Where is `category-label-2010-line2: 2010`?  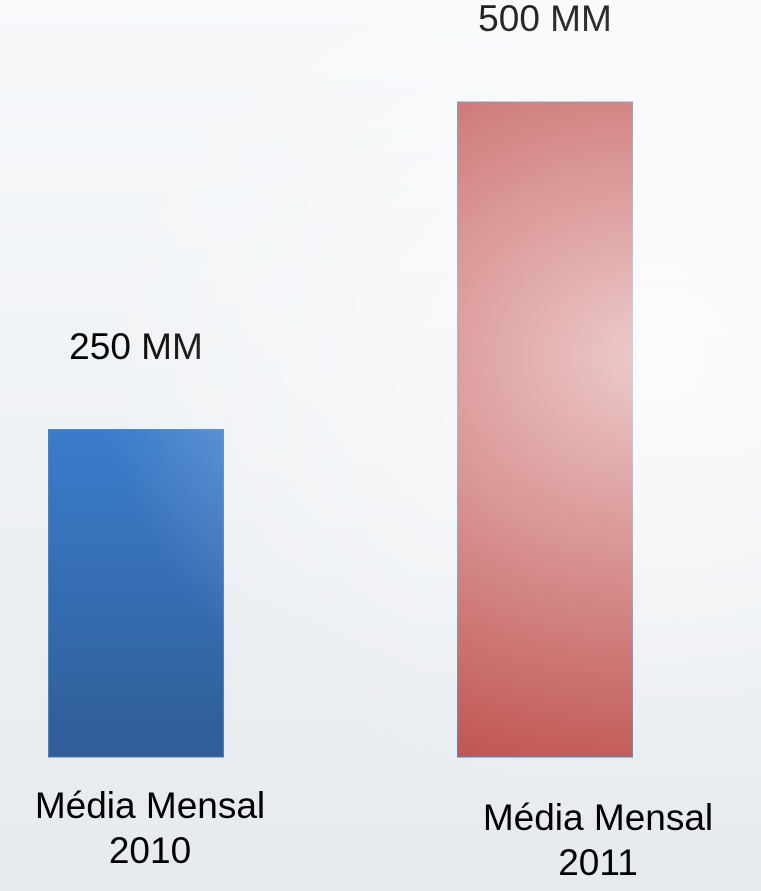 category-label-2010-line2: 2010 is located at coordinates (150, 851).